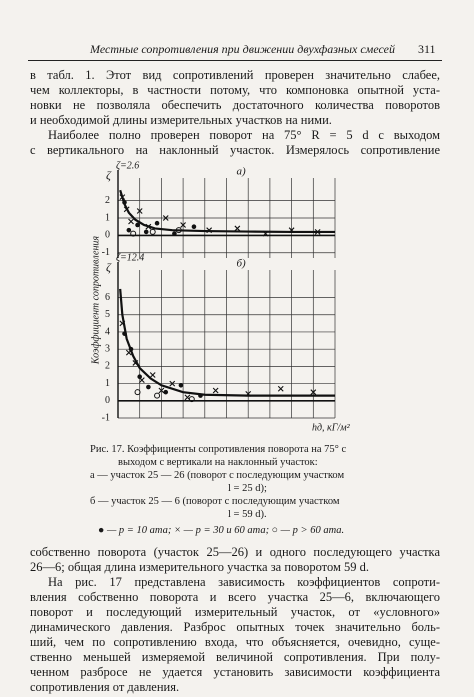  I want to click on annotation: ζ=2.6, so click(127, 165).